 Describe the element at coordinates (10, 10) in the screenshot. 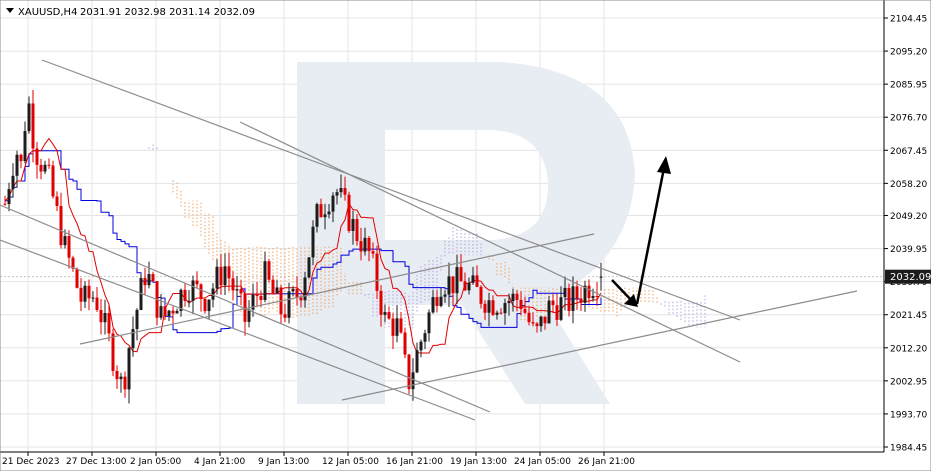

I see `triangle-down-icon` at that location.